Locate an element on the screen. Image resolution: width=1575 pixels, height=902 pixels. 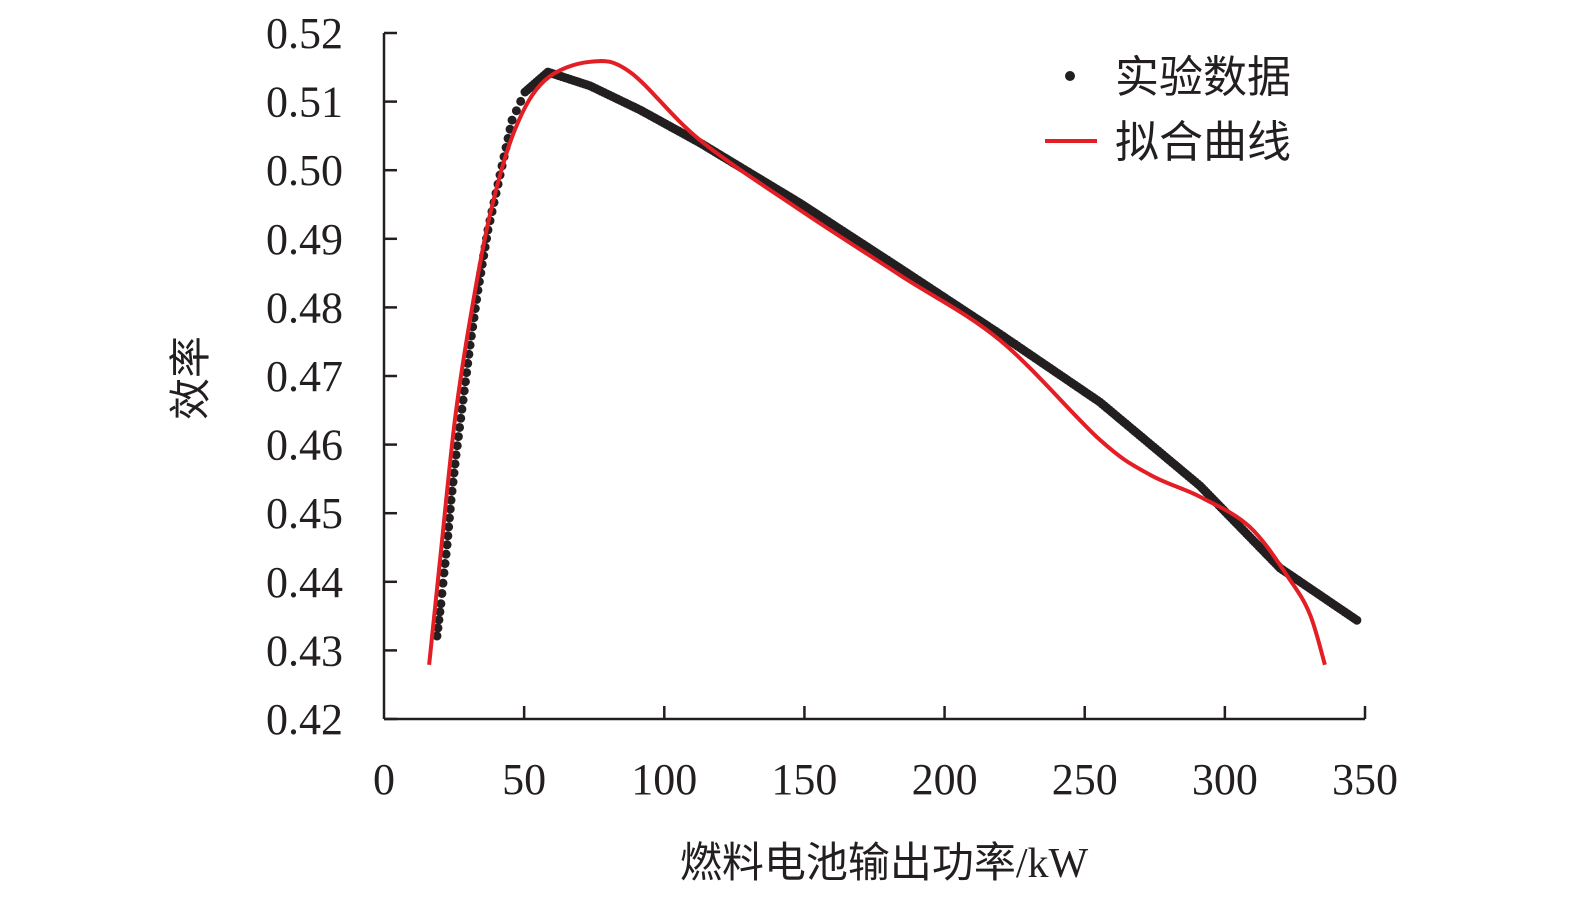
x-tick-label: 0 is located at coordinates (384, 779).